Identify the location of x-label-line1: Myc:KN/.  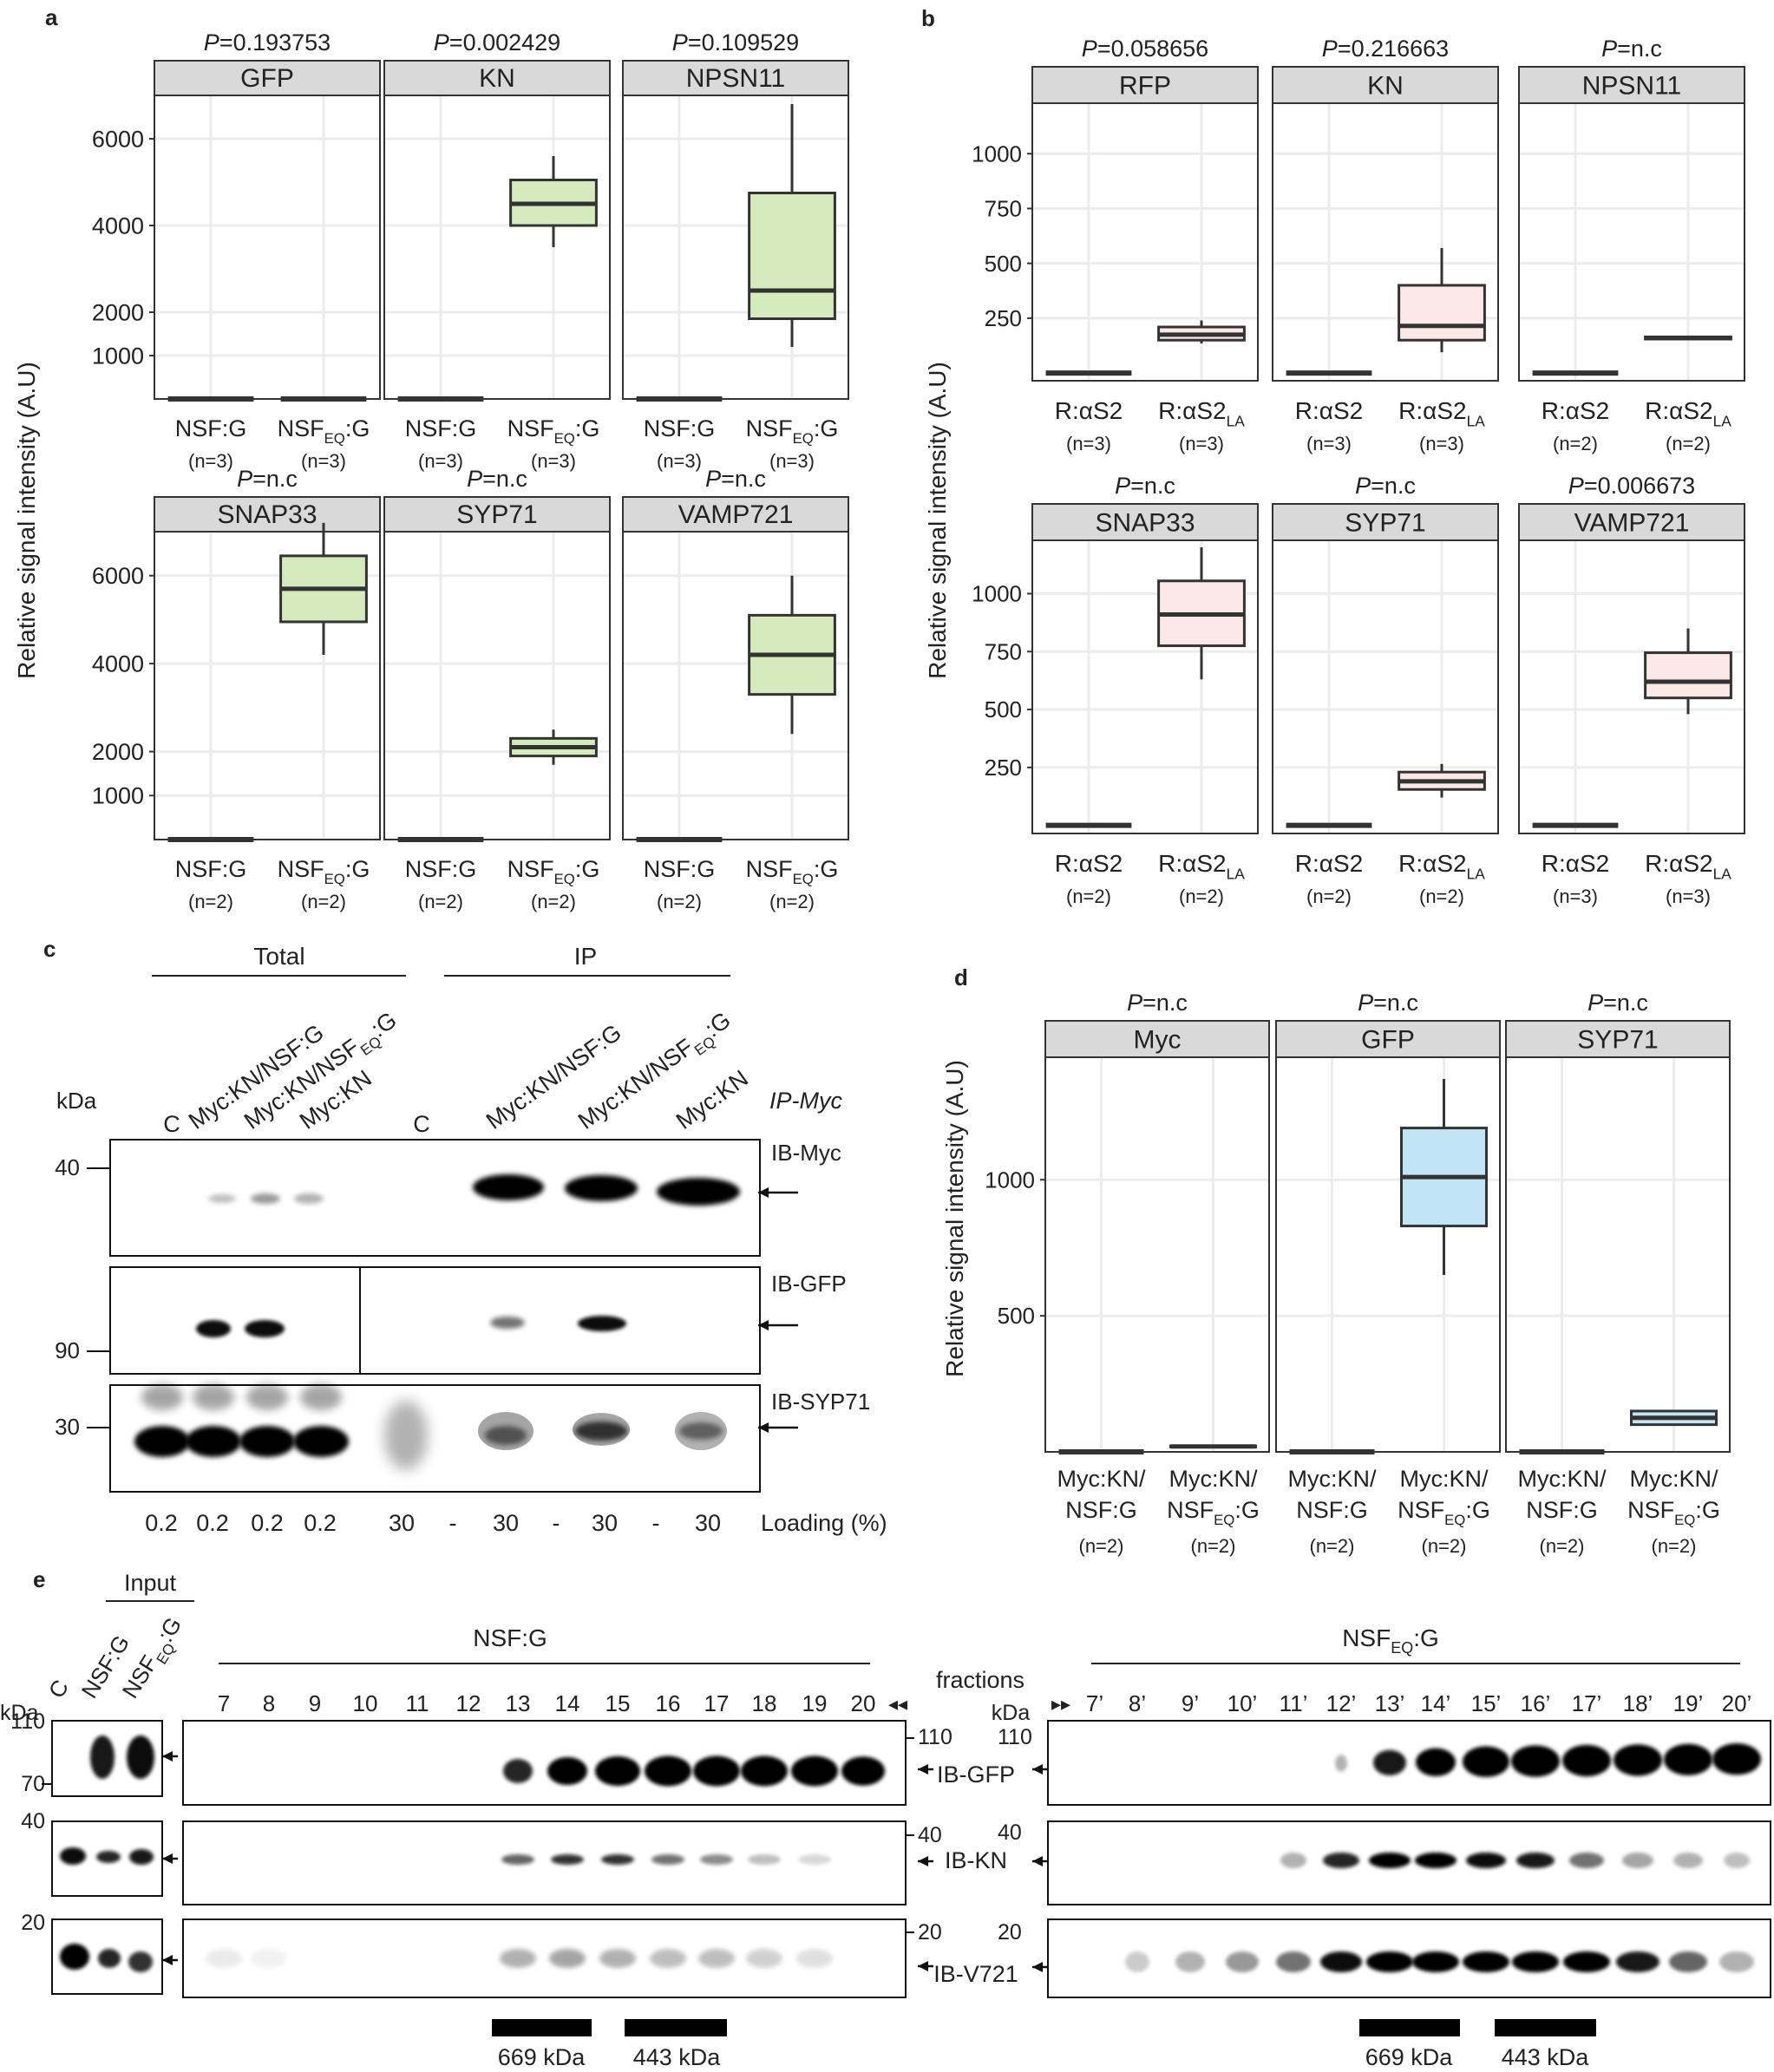
(1332, 1479).